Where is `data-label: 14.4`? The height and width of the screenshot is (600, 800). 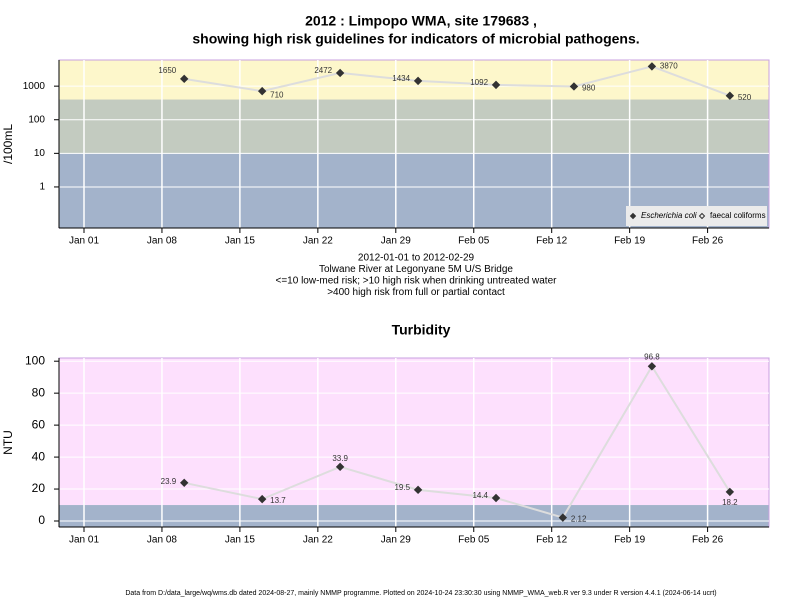
data-label: 14.4 is located at coordinates (480, 495).